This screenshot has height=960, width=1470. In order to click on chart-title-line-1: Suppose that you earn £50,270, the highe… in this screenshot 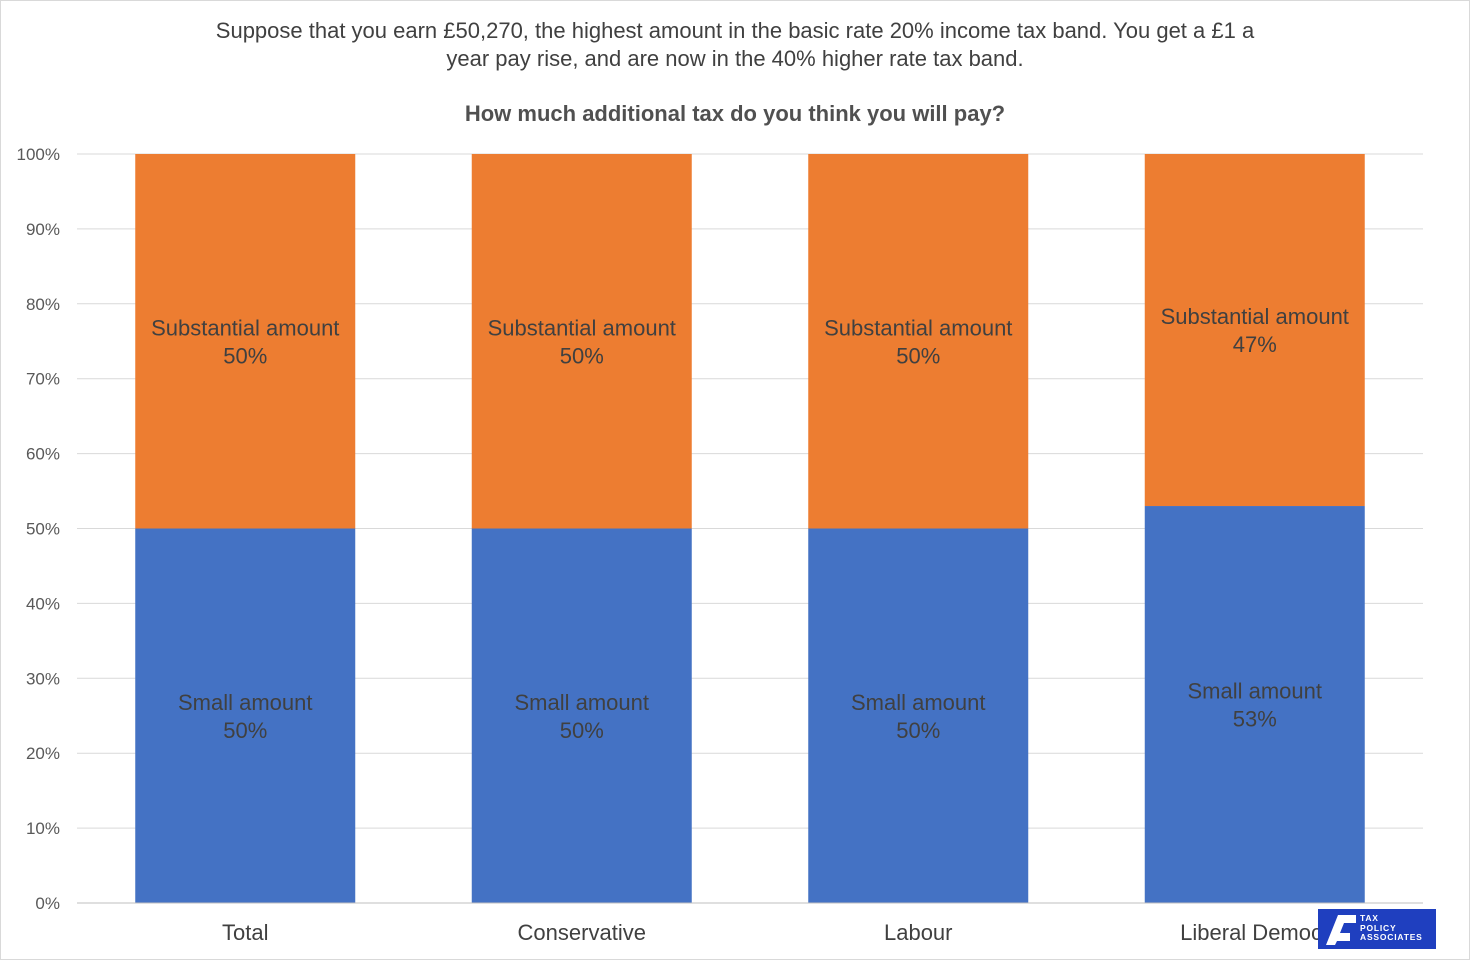, I will do `click(735, 30)`.